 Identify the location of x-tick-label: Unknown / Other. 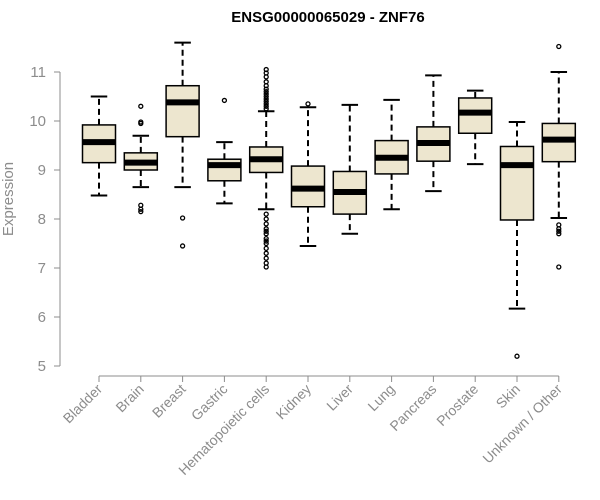
(522, 424).